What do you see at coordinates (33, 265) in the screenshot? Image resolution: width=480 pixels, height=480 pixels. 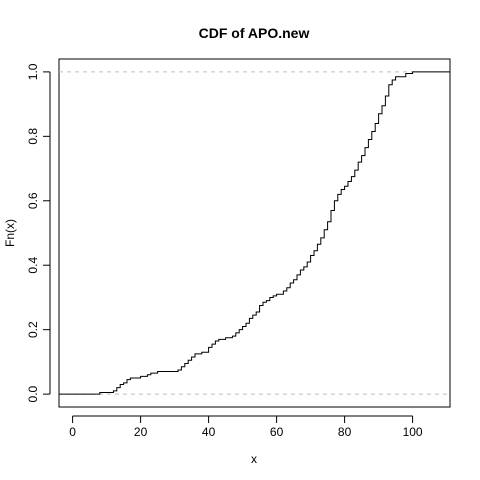 I see `y-tick-label: 0.4` at bounding box center [33, 265].